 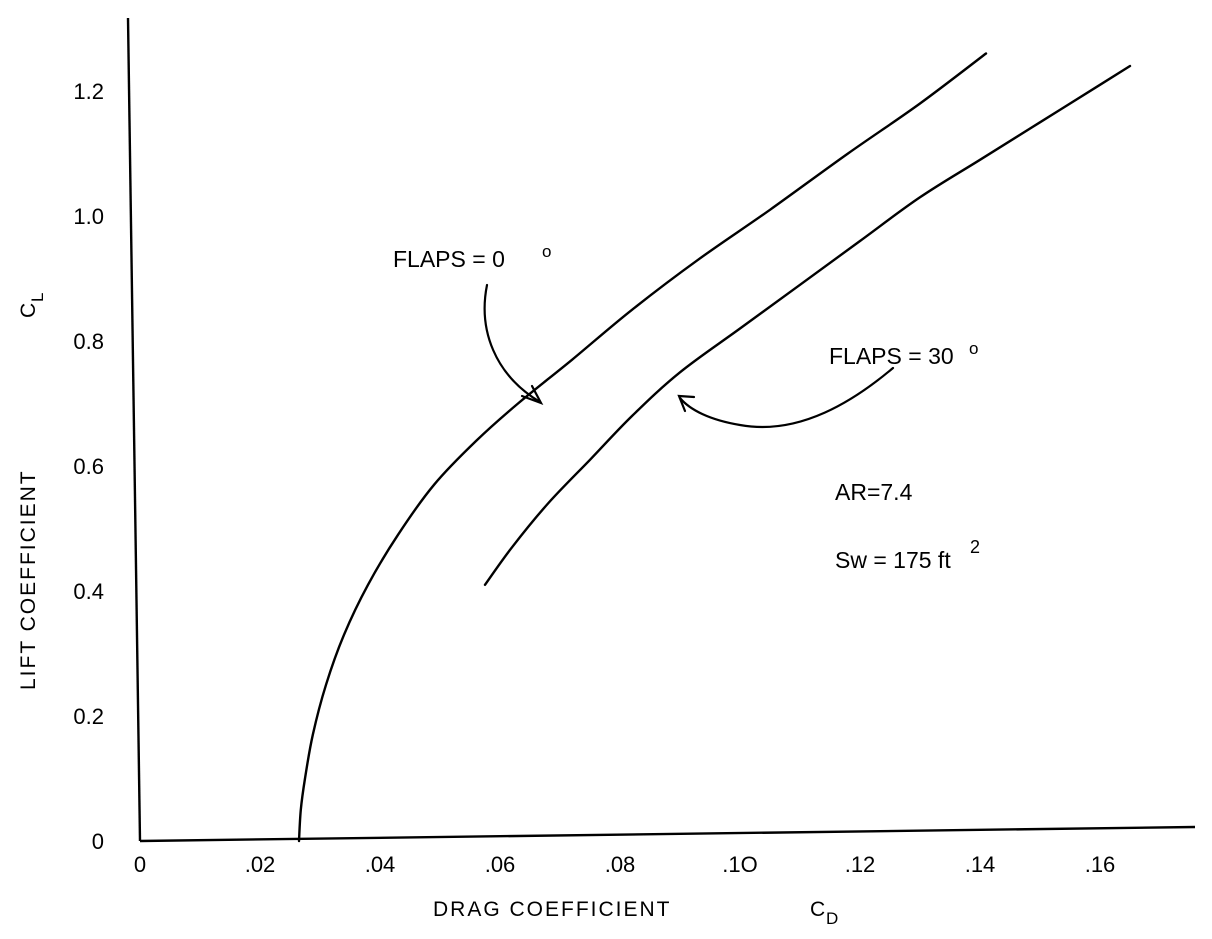 I want to click on x-tick-label: .04, so click(x=380, y=864).